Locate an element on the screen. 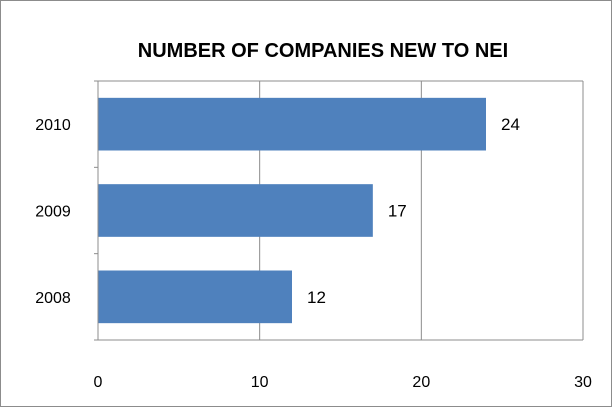 The image size is (612, 408). x-tick-label-30: 30 is located at coordinates (583, 382).